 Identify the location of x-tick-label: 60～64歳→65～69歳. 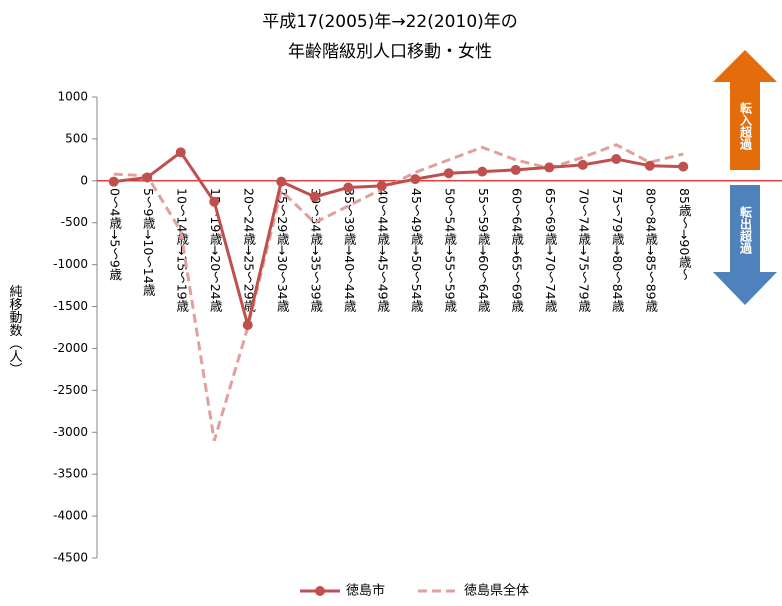
(516, 250).